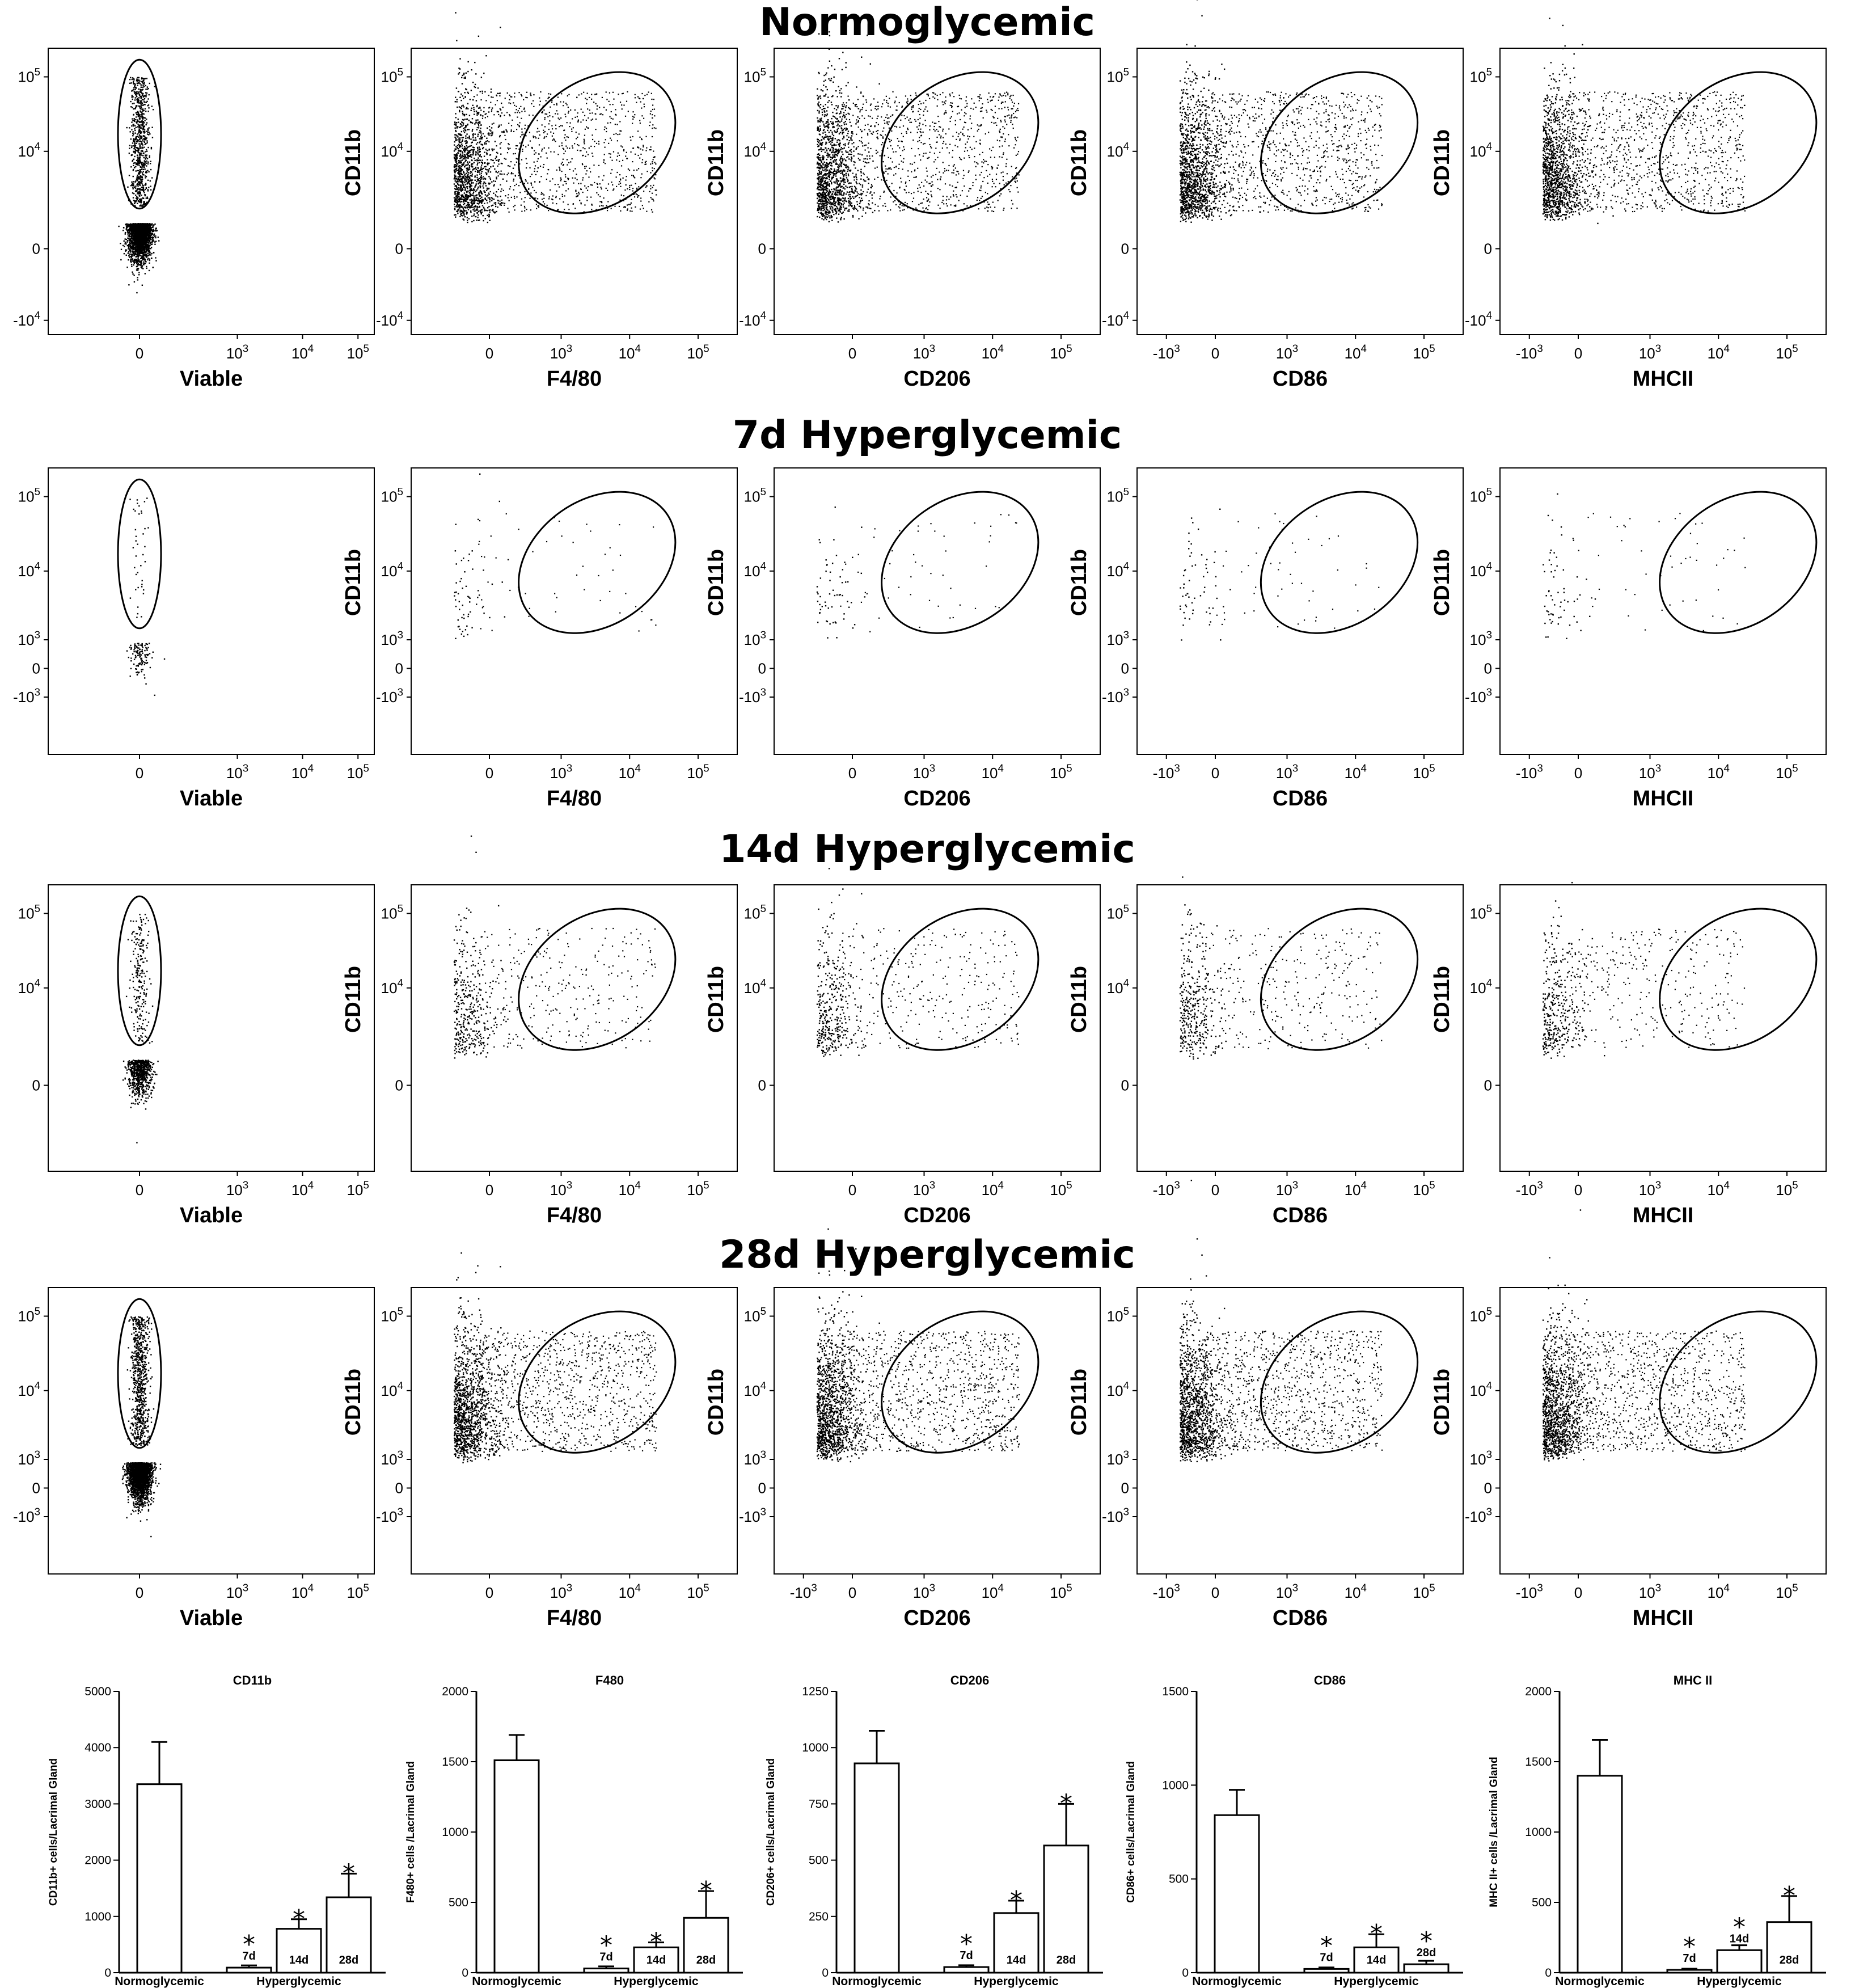  What do you see at coordinates (555, 117) in the screenshot?
I see `event-dots` at bounding box center [555, 117].